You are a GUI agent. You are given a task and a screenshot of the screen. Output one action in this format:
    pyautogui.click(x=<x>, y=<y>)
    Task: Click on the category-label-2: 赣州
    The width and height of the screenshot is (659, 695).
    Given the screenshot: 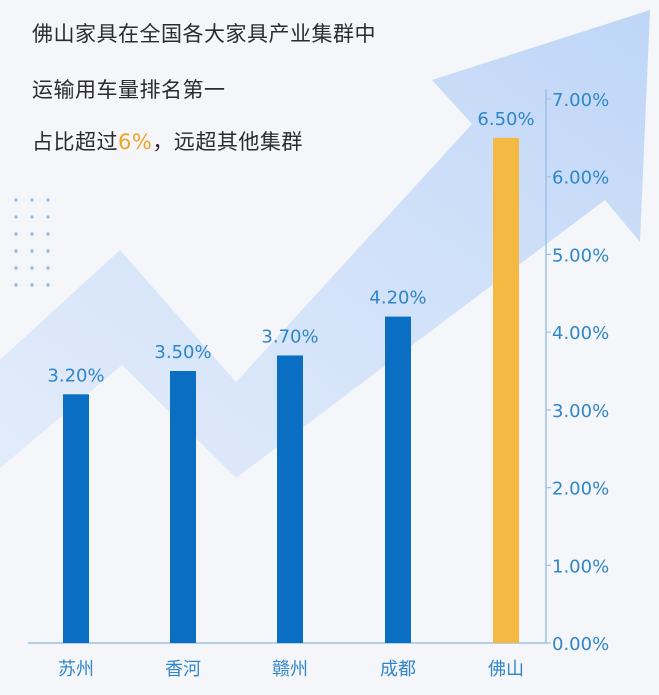 What is the action you would take?
    pyautogui.click(x=290, y=669)
    